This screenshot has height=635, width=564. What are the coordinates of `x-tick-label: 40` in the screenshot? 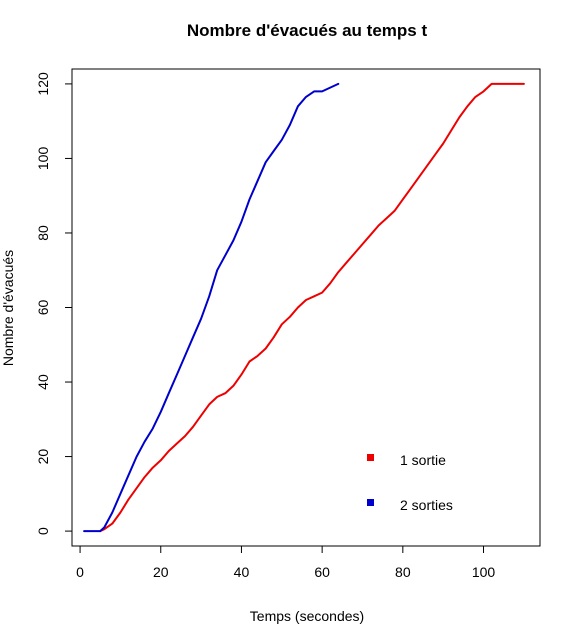 It's located at (242, 572).